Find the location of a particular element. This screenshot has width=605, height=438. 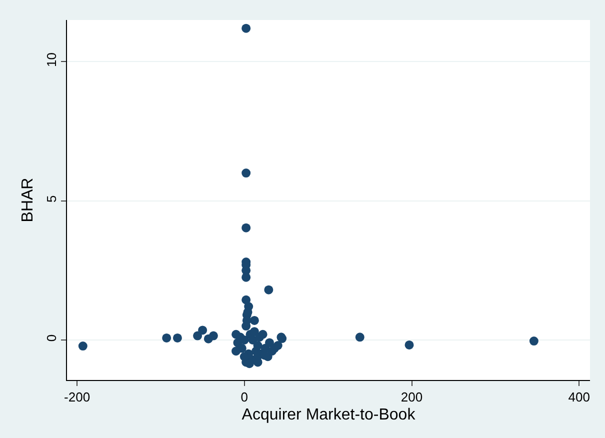

y-tick-label: 0 is located at coordinates (51, 338).